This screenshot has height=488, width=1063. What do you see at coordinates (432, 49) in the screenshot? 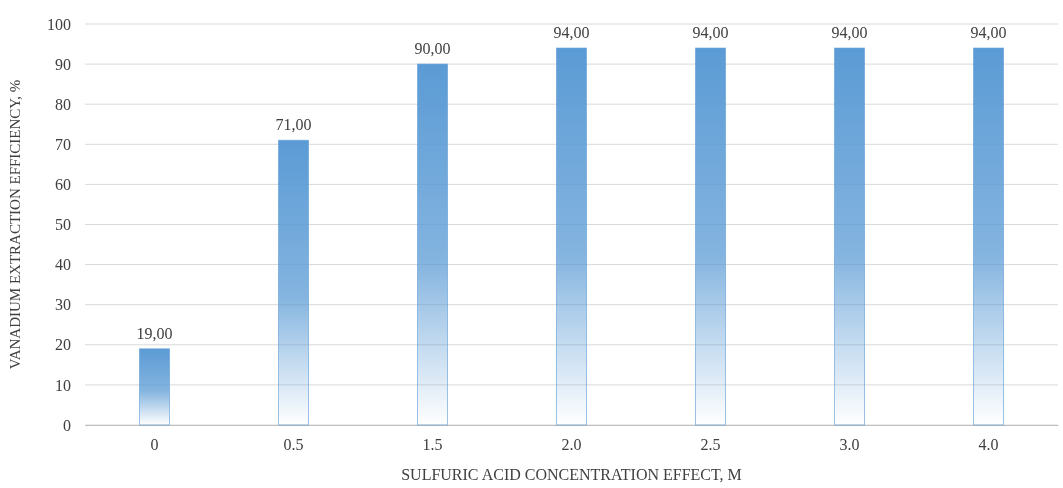
I see `data-label: 90,00` at bounding box center [432, 49].